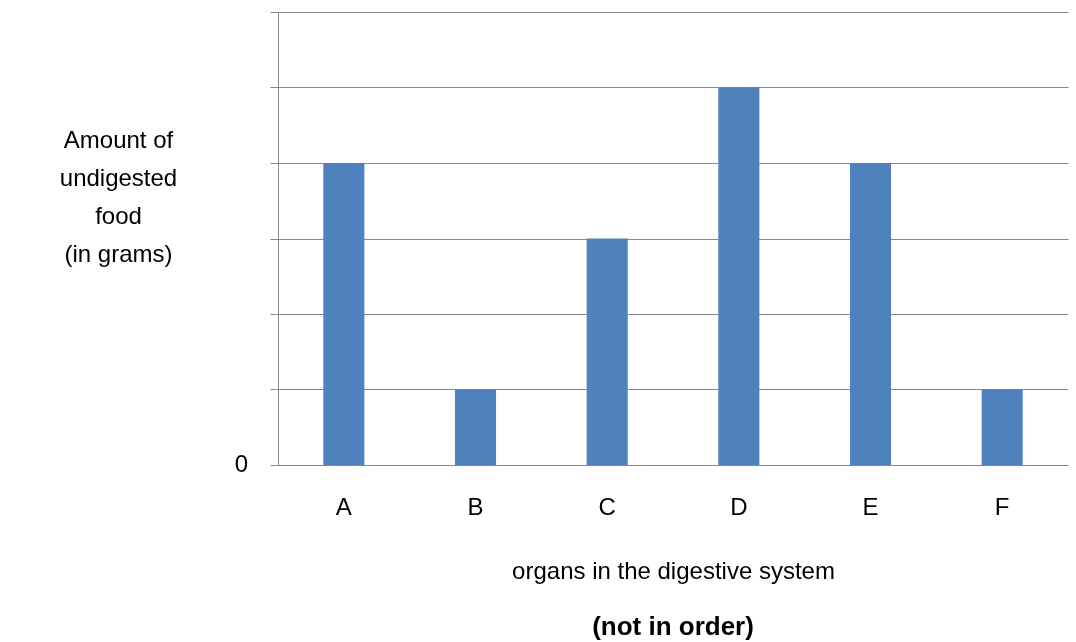  Describe the element at coordinates (1002, 506) in the screenshot. I see `x-tick-label: F` at that location.